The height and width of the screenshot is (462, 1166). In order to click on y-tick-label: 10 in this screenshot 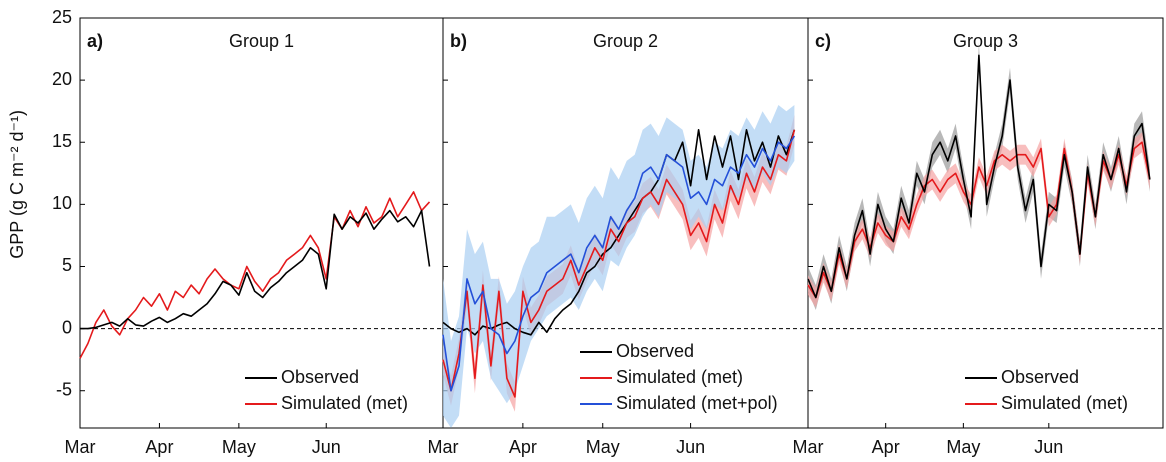, I will do `click(62, 203)`.